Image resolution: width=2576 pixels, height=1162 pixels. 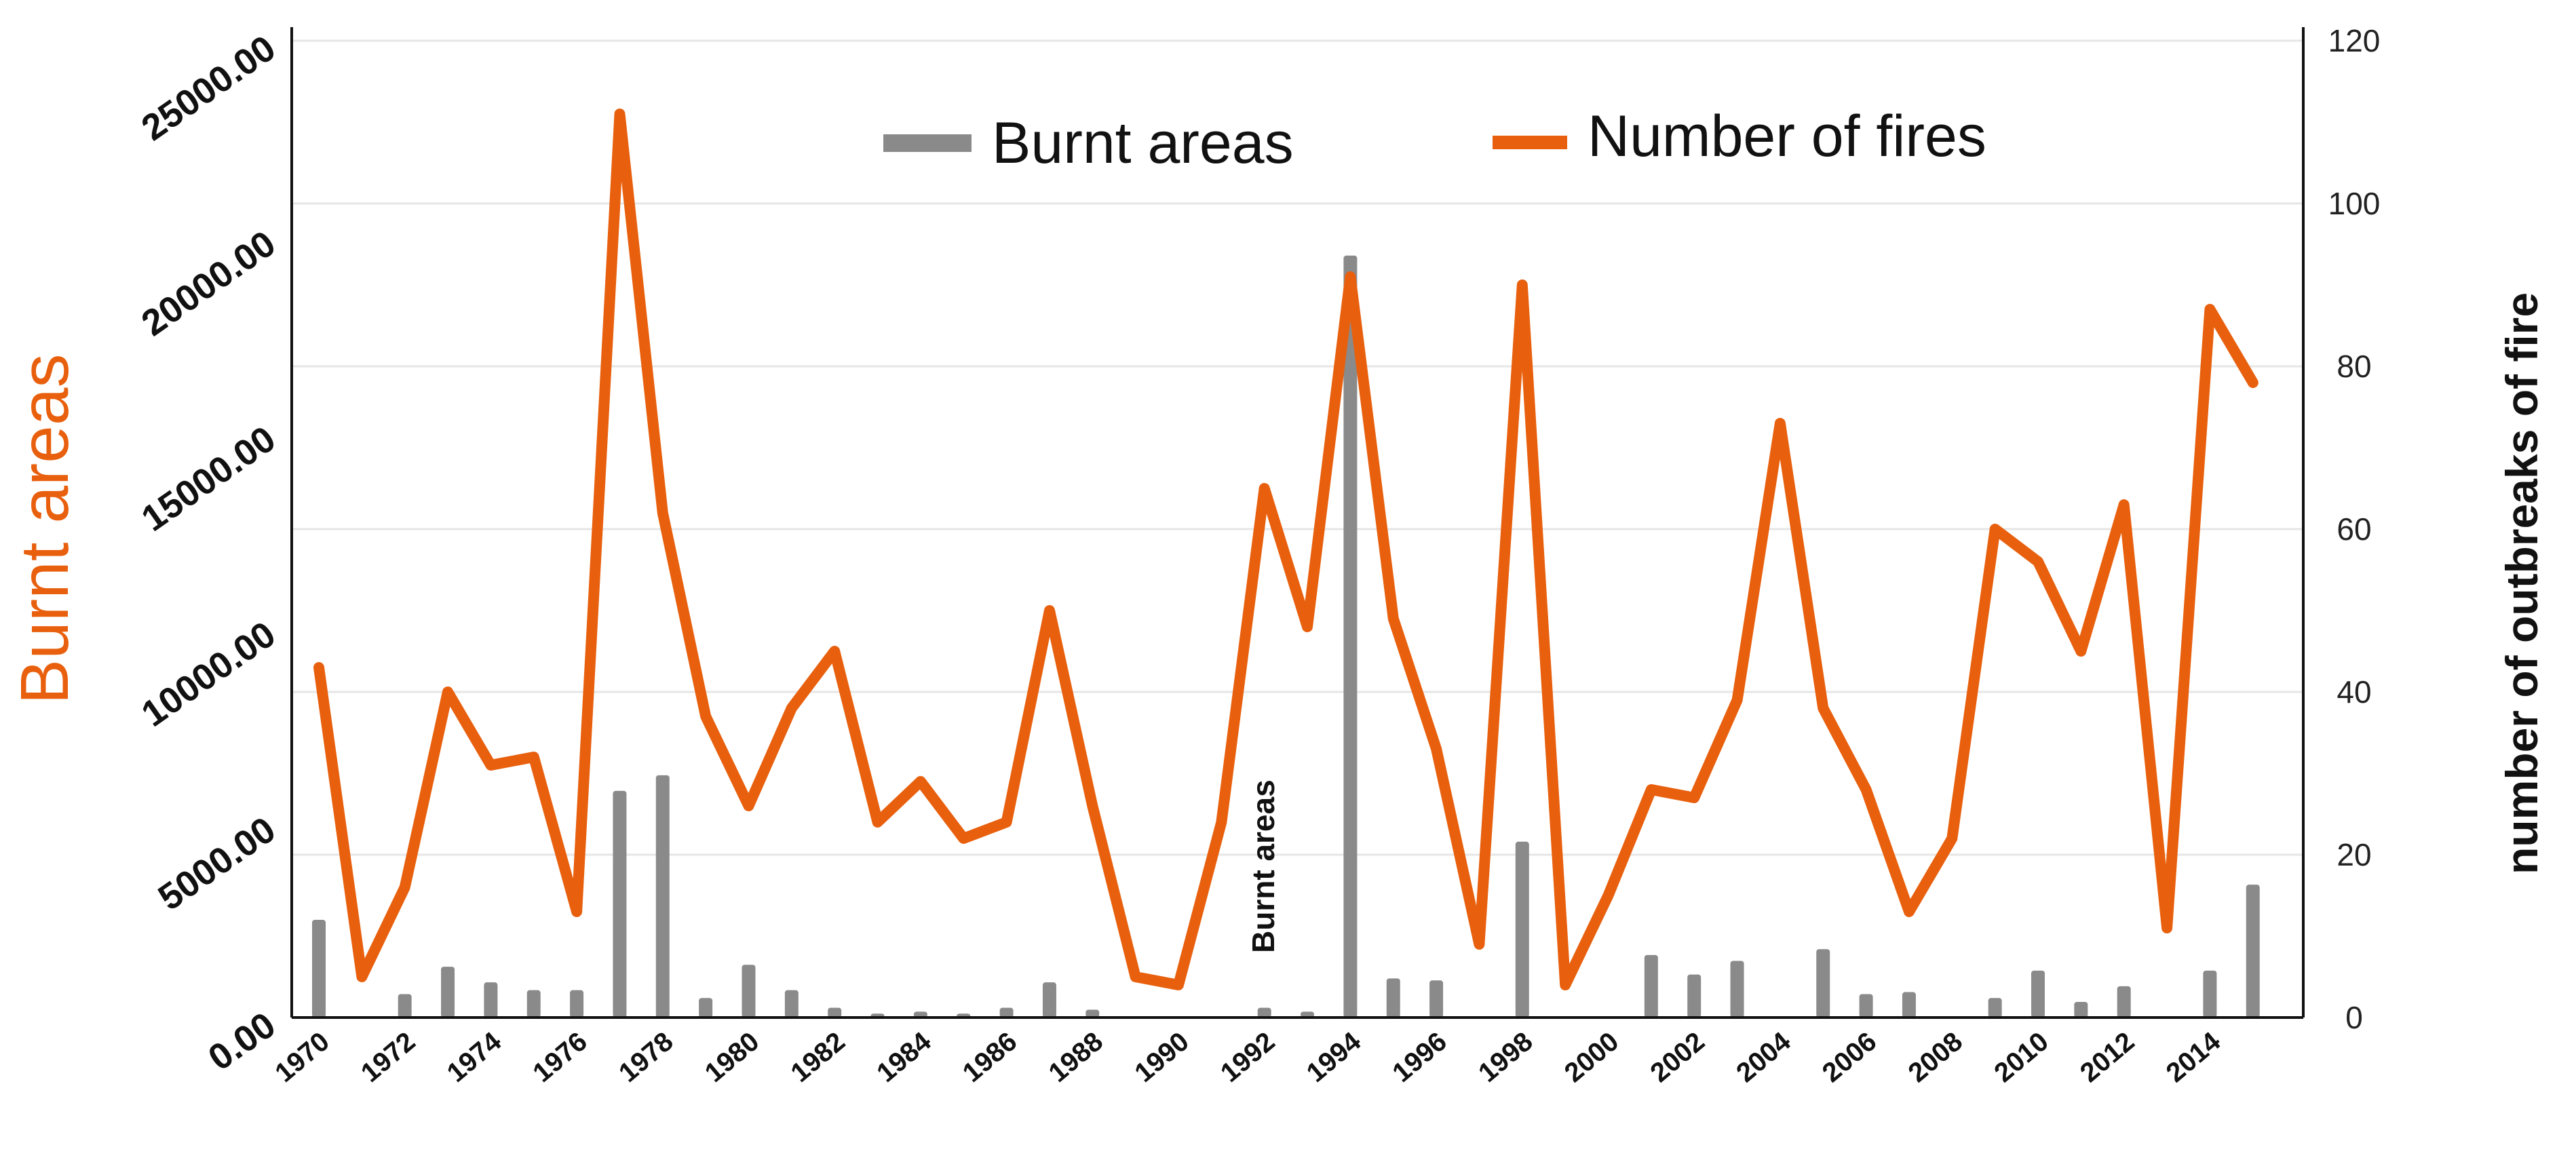 I want to click on bar-2014, so click(x=2210, y=994).